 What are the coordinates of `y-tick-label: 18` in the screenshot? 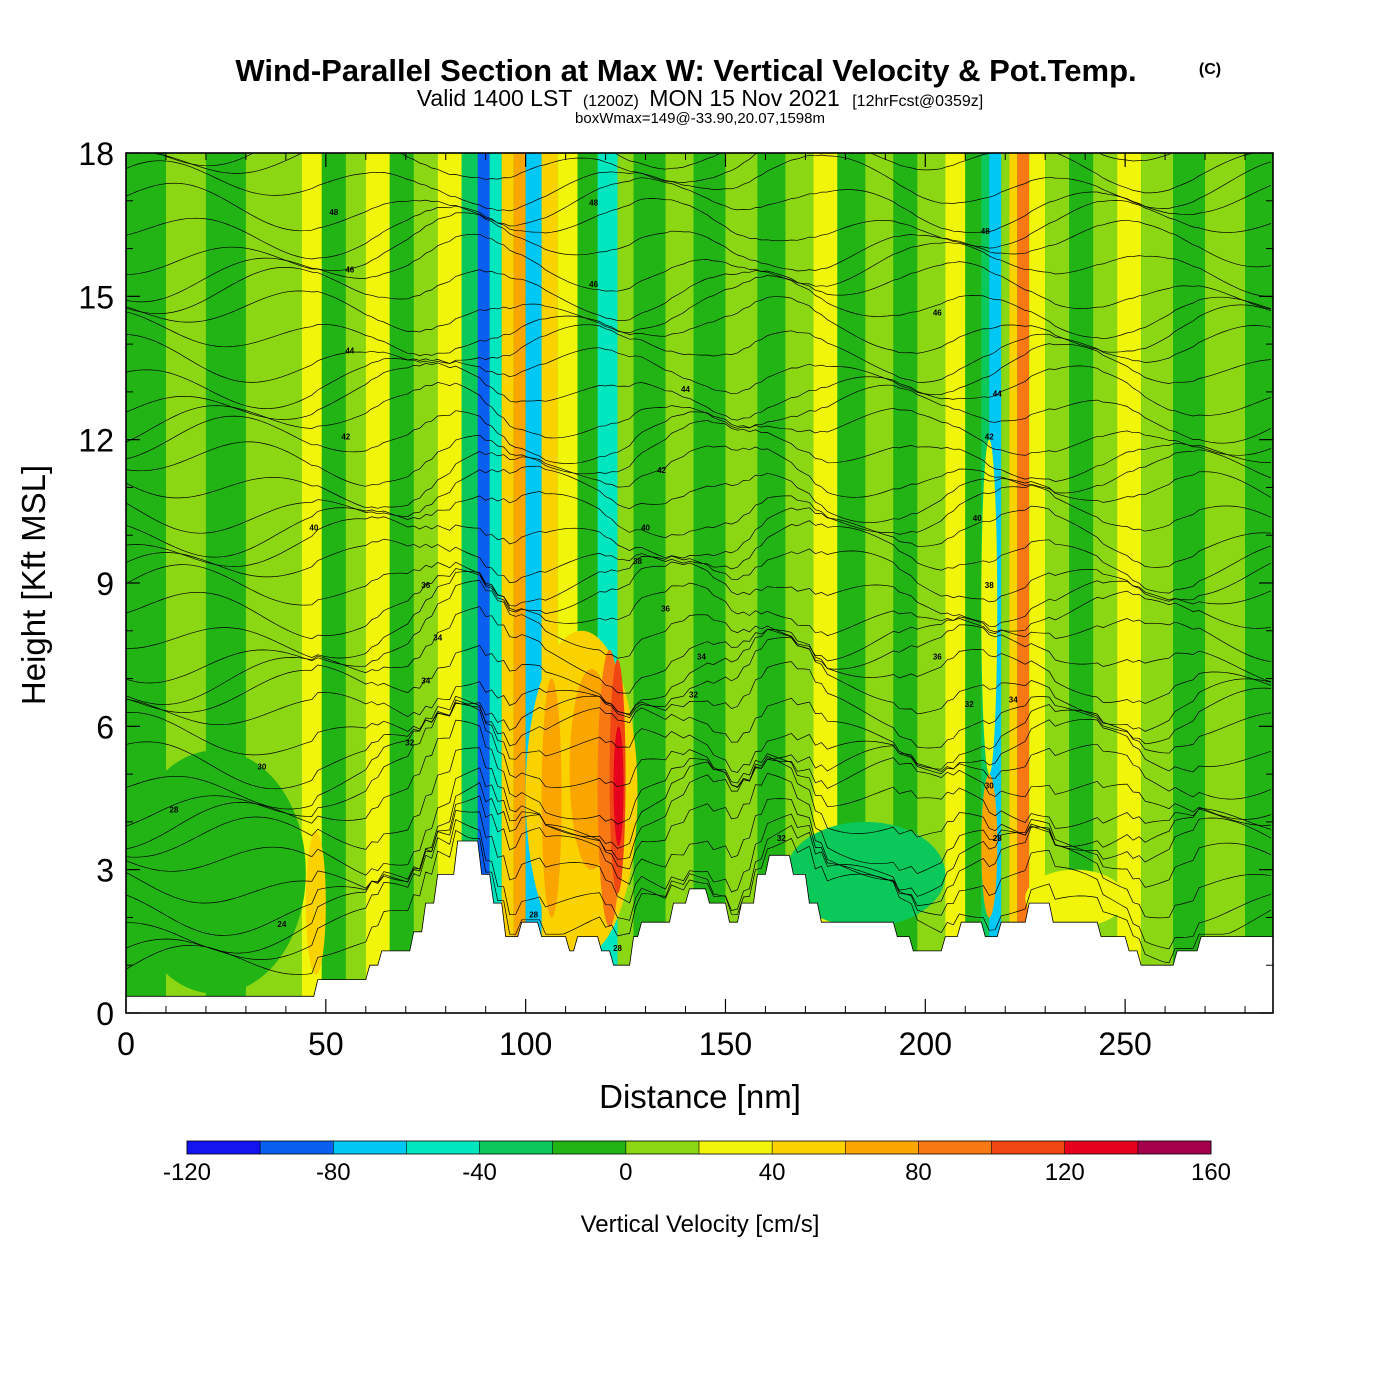 It's located at (96, 154).